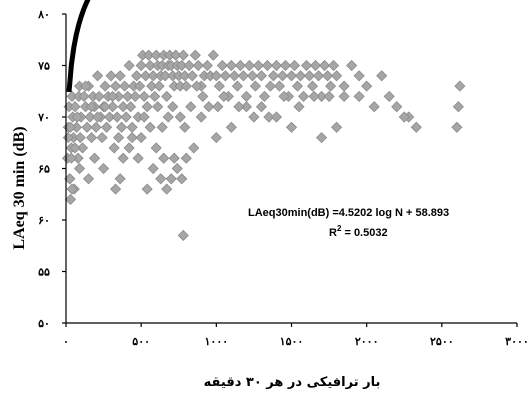 This screenshot has height=393, width=527. Describe the element at coordinates (44, 272) in the screenshot. I see `y-tick-label: ۵۵` at that location.